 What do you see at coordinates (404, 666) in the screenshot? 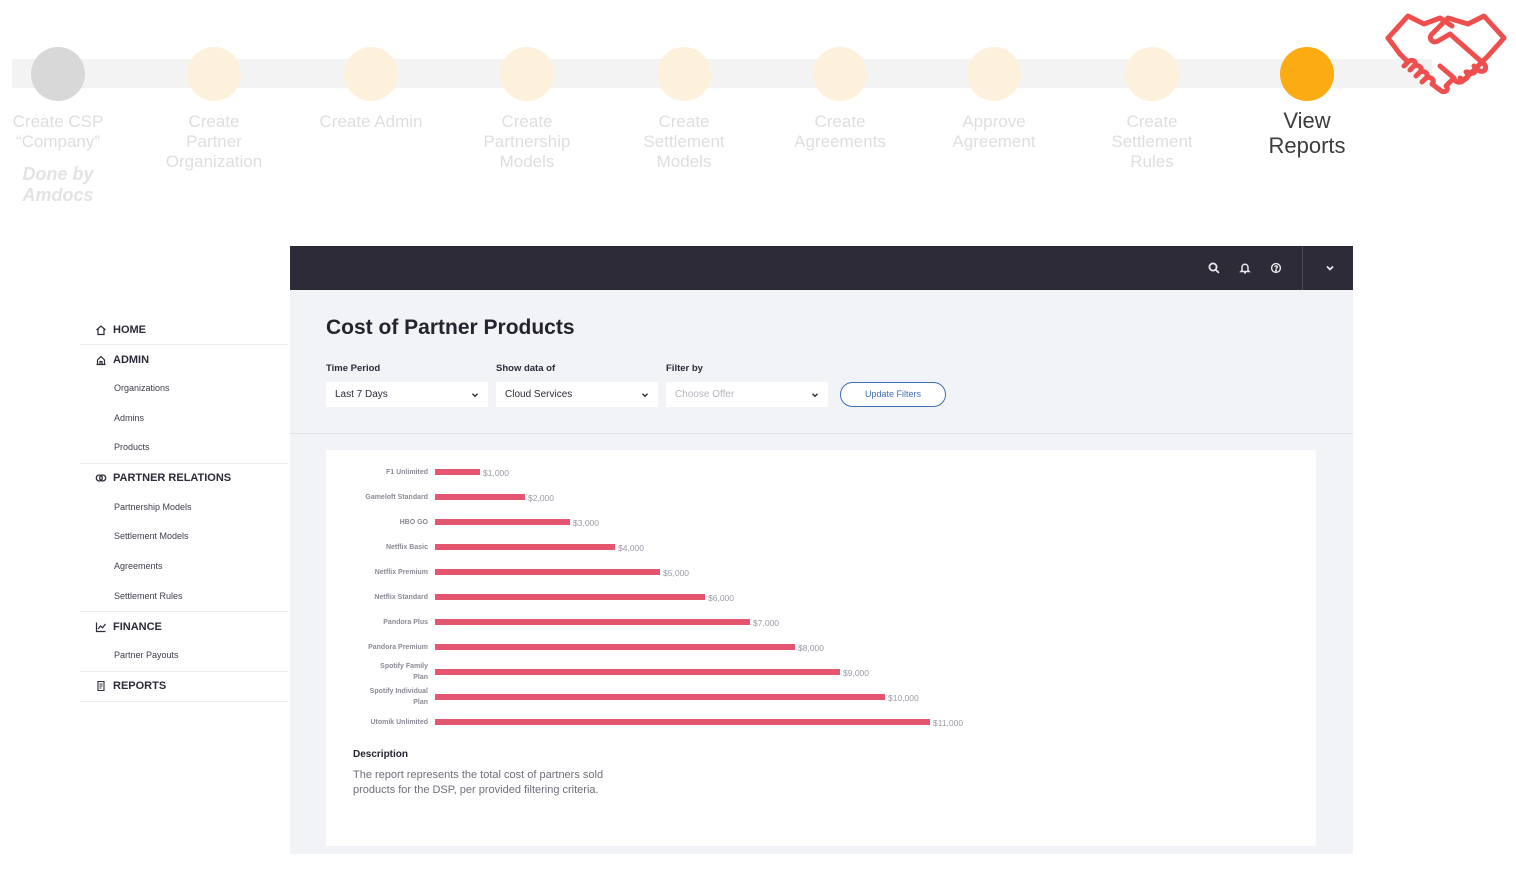
I see `category-label: Spotify Family` at bounding box center [404, 666].